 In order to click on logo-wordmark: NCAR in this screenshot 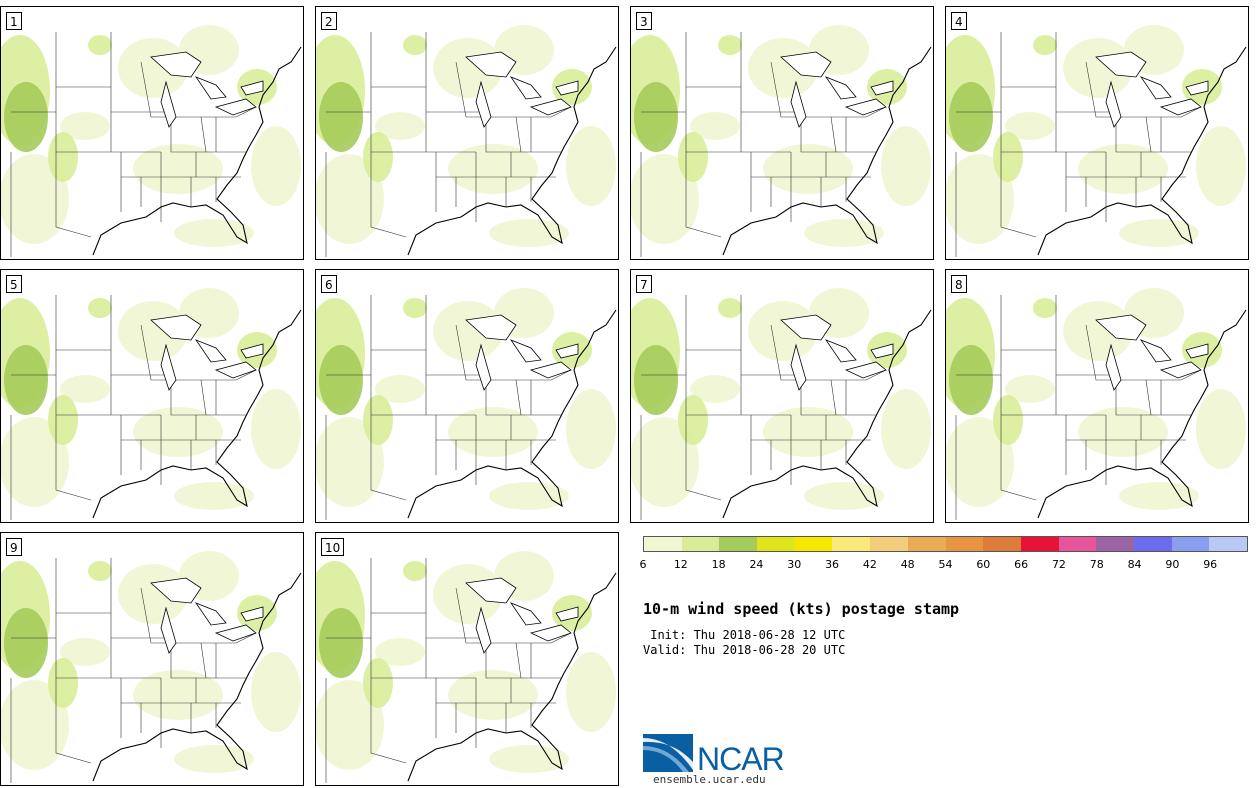, I will do `click(741, 759)`.